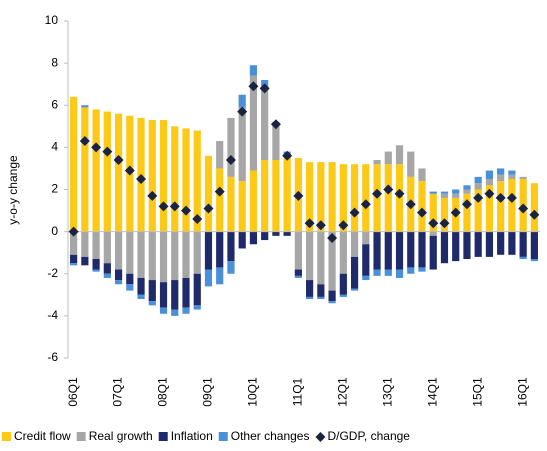  I want to click on legend-label: D/GDP, change, so click(368, 436).